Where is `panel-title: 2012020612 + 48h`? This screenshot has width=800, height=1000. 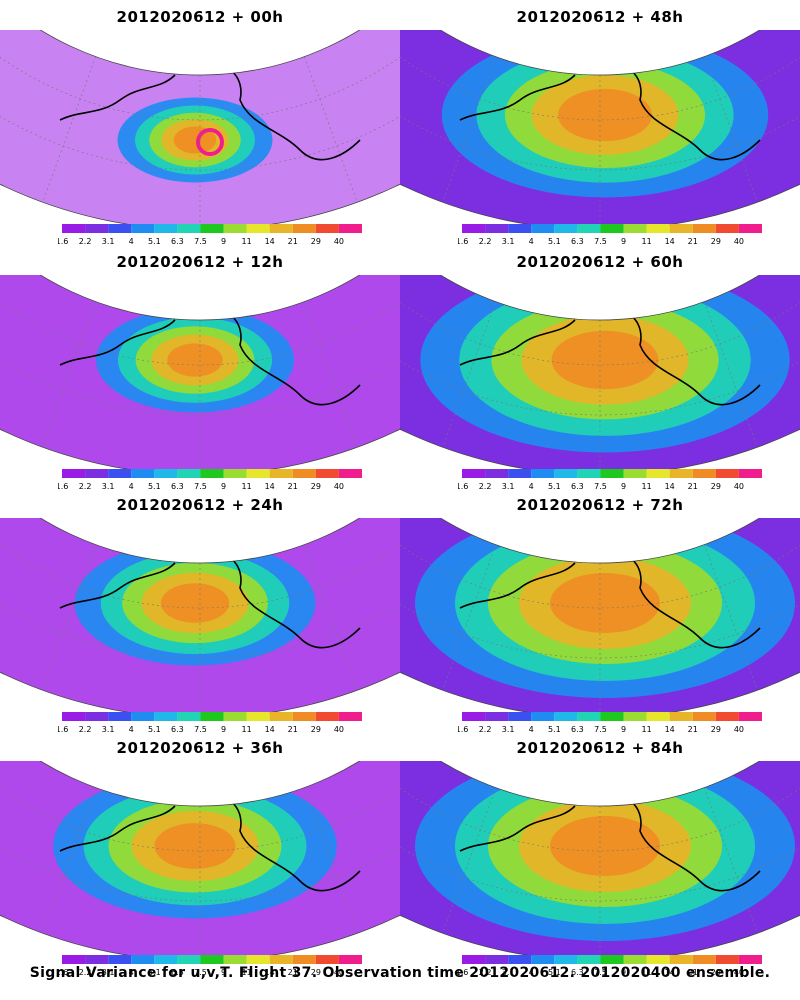 panel-title: 2012020612 + 48h is located at coordinates (600, 17).